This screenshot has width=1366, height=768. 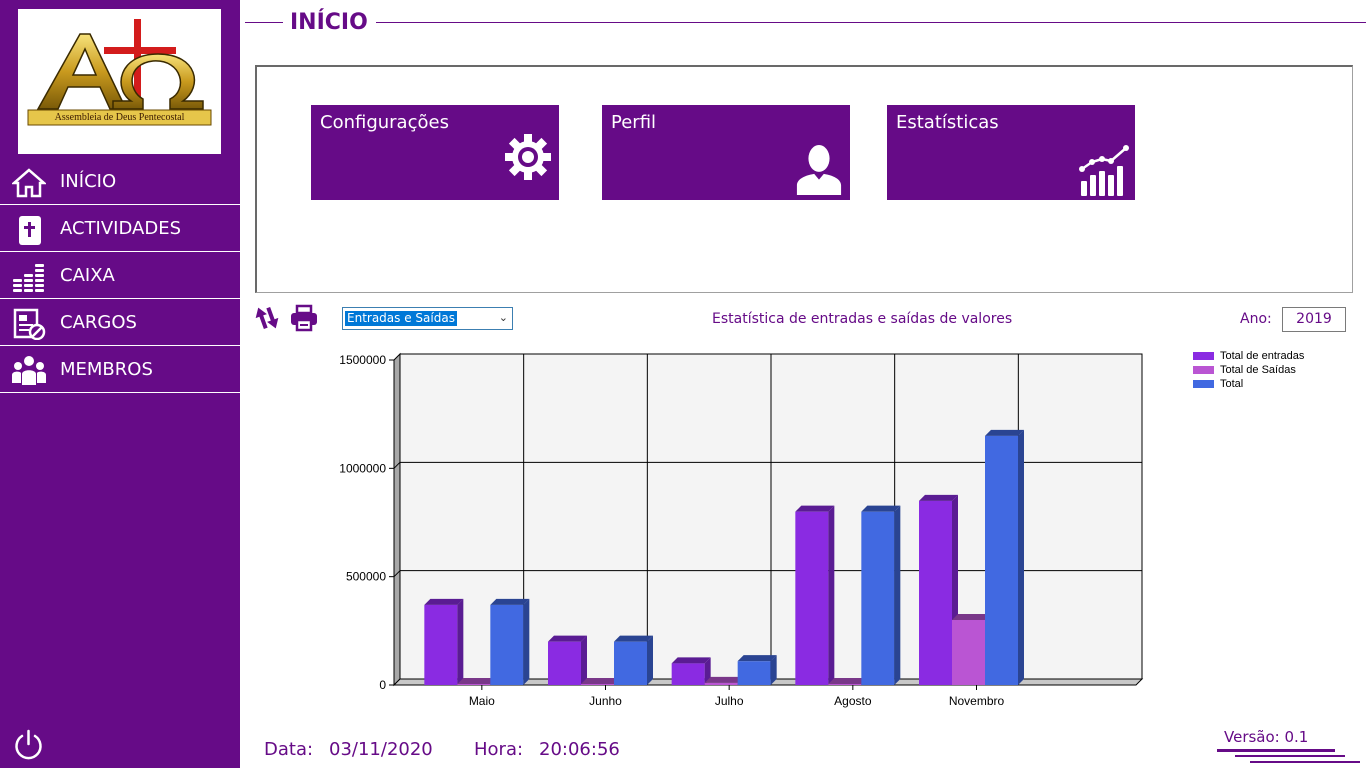 I want to click on page-title: INÍCIO, so click(x=329, y=22).